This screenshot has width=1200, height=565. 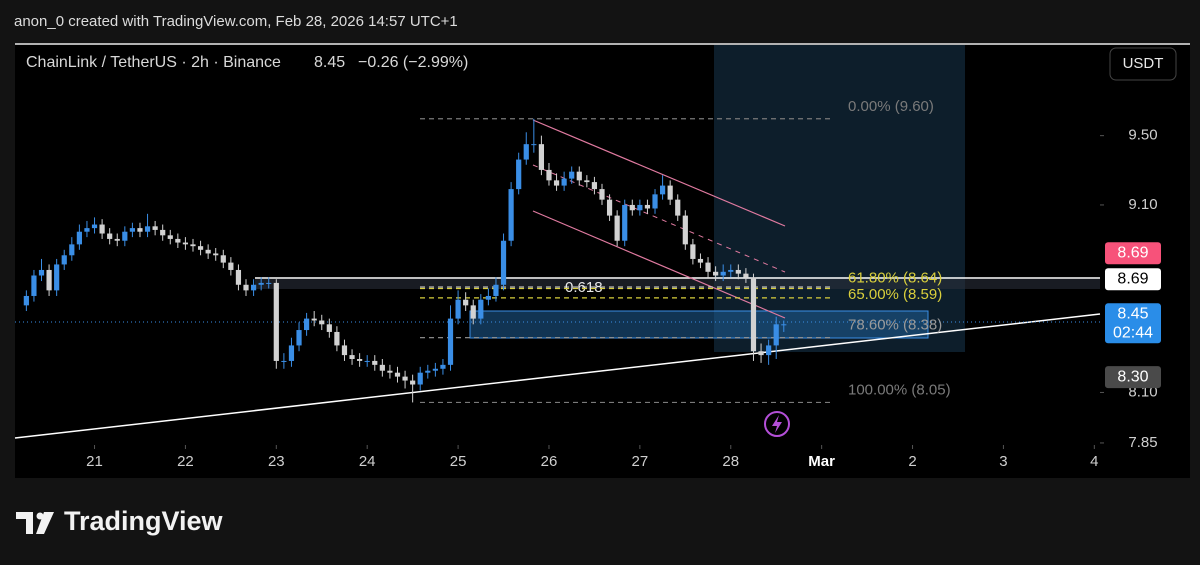 I want to click on time-axis, so click(x=557, y=461).